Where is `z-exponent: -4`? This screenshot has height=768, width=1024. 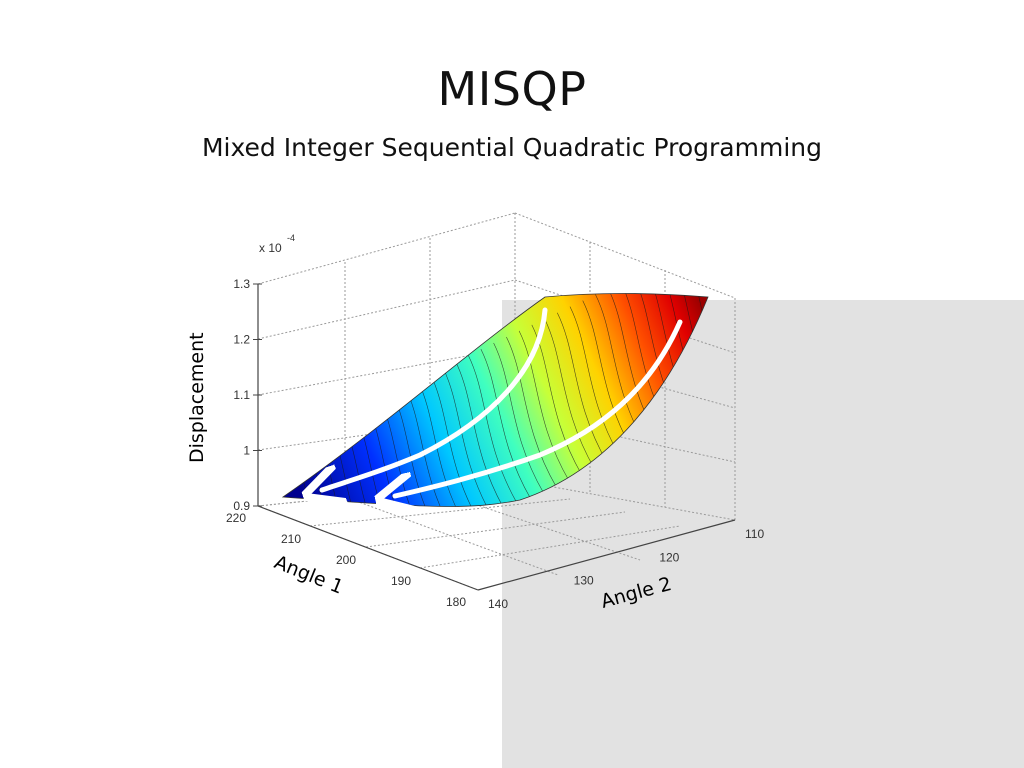 z-exponent: -4 is located at coordinates (291, 238).